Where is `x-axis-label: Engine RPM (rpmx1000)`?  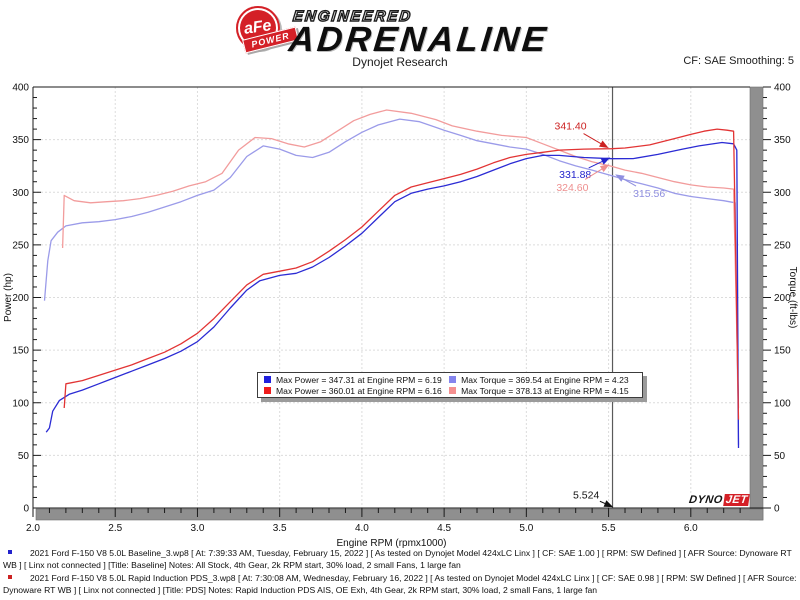
x-axis-label: Engine RPM (rpmx1000) is located at coordinates (391, 543).